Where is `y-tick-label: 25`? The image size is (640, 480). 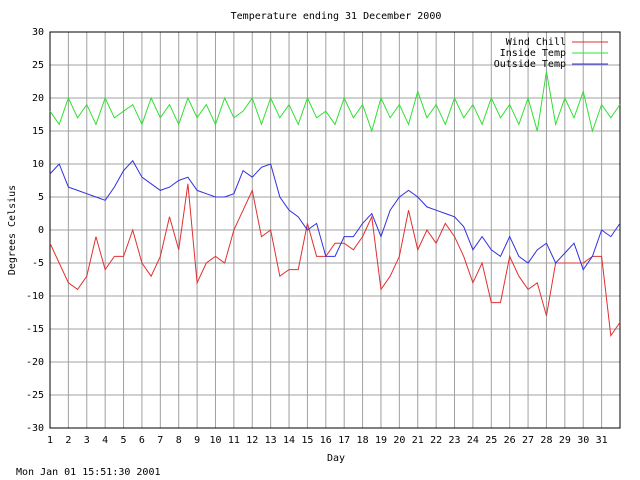 y-tick-label: 25 is located at coordinates (38, 65).